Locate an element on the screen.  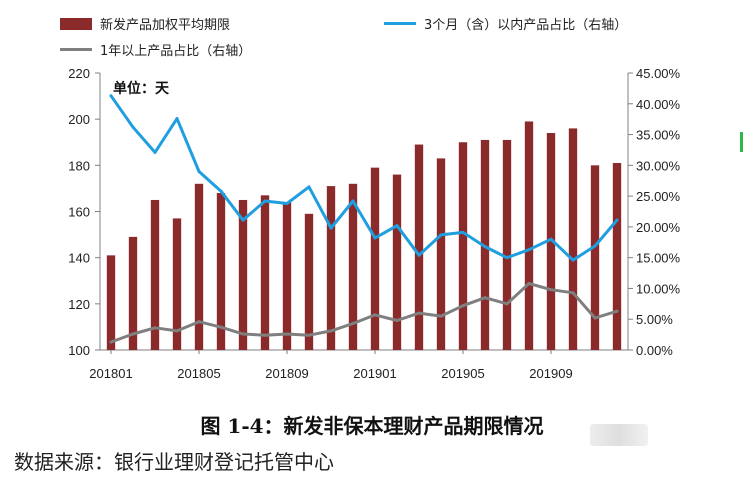
watermark-blur is located at coordinates (619, 435).